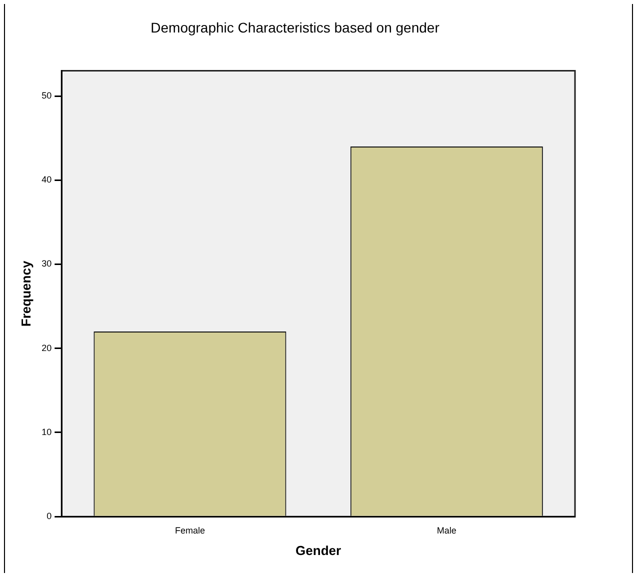  I want to click on y-tick-label: 30, so click(47, 263).